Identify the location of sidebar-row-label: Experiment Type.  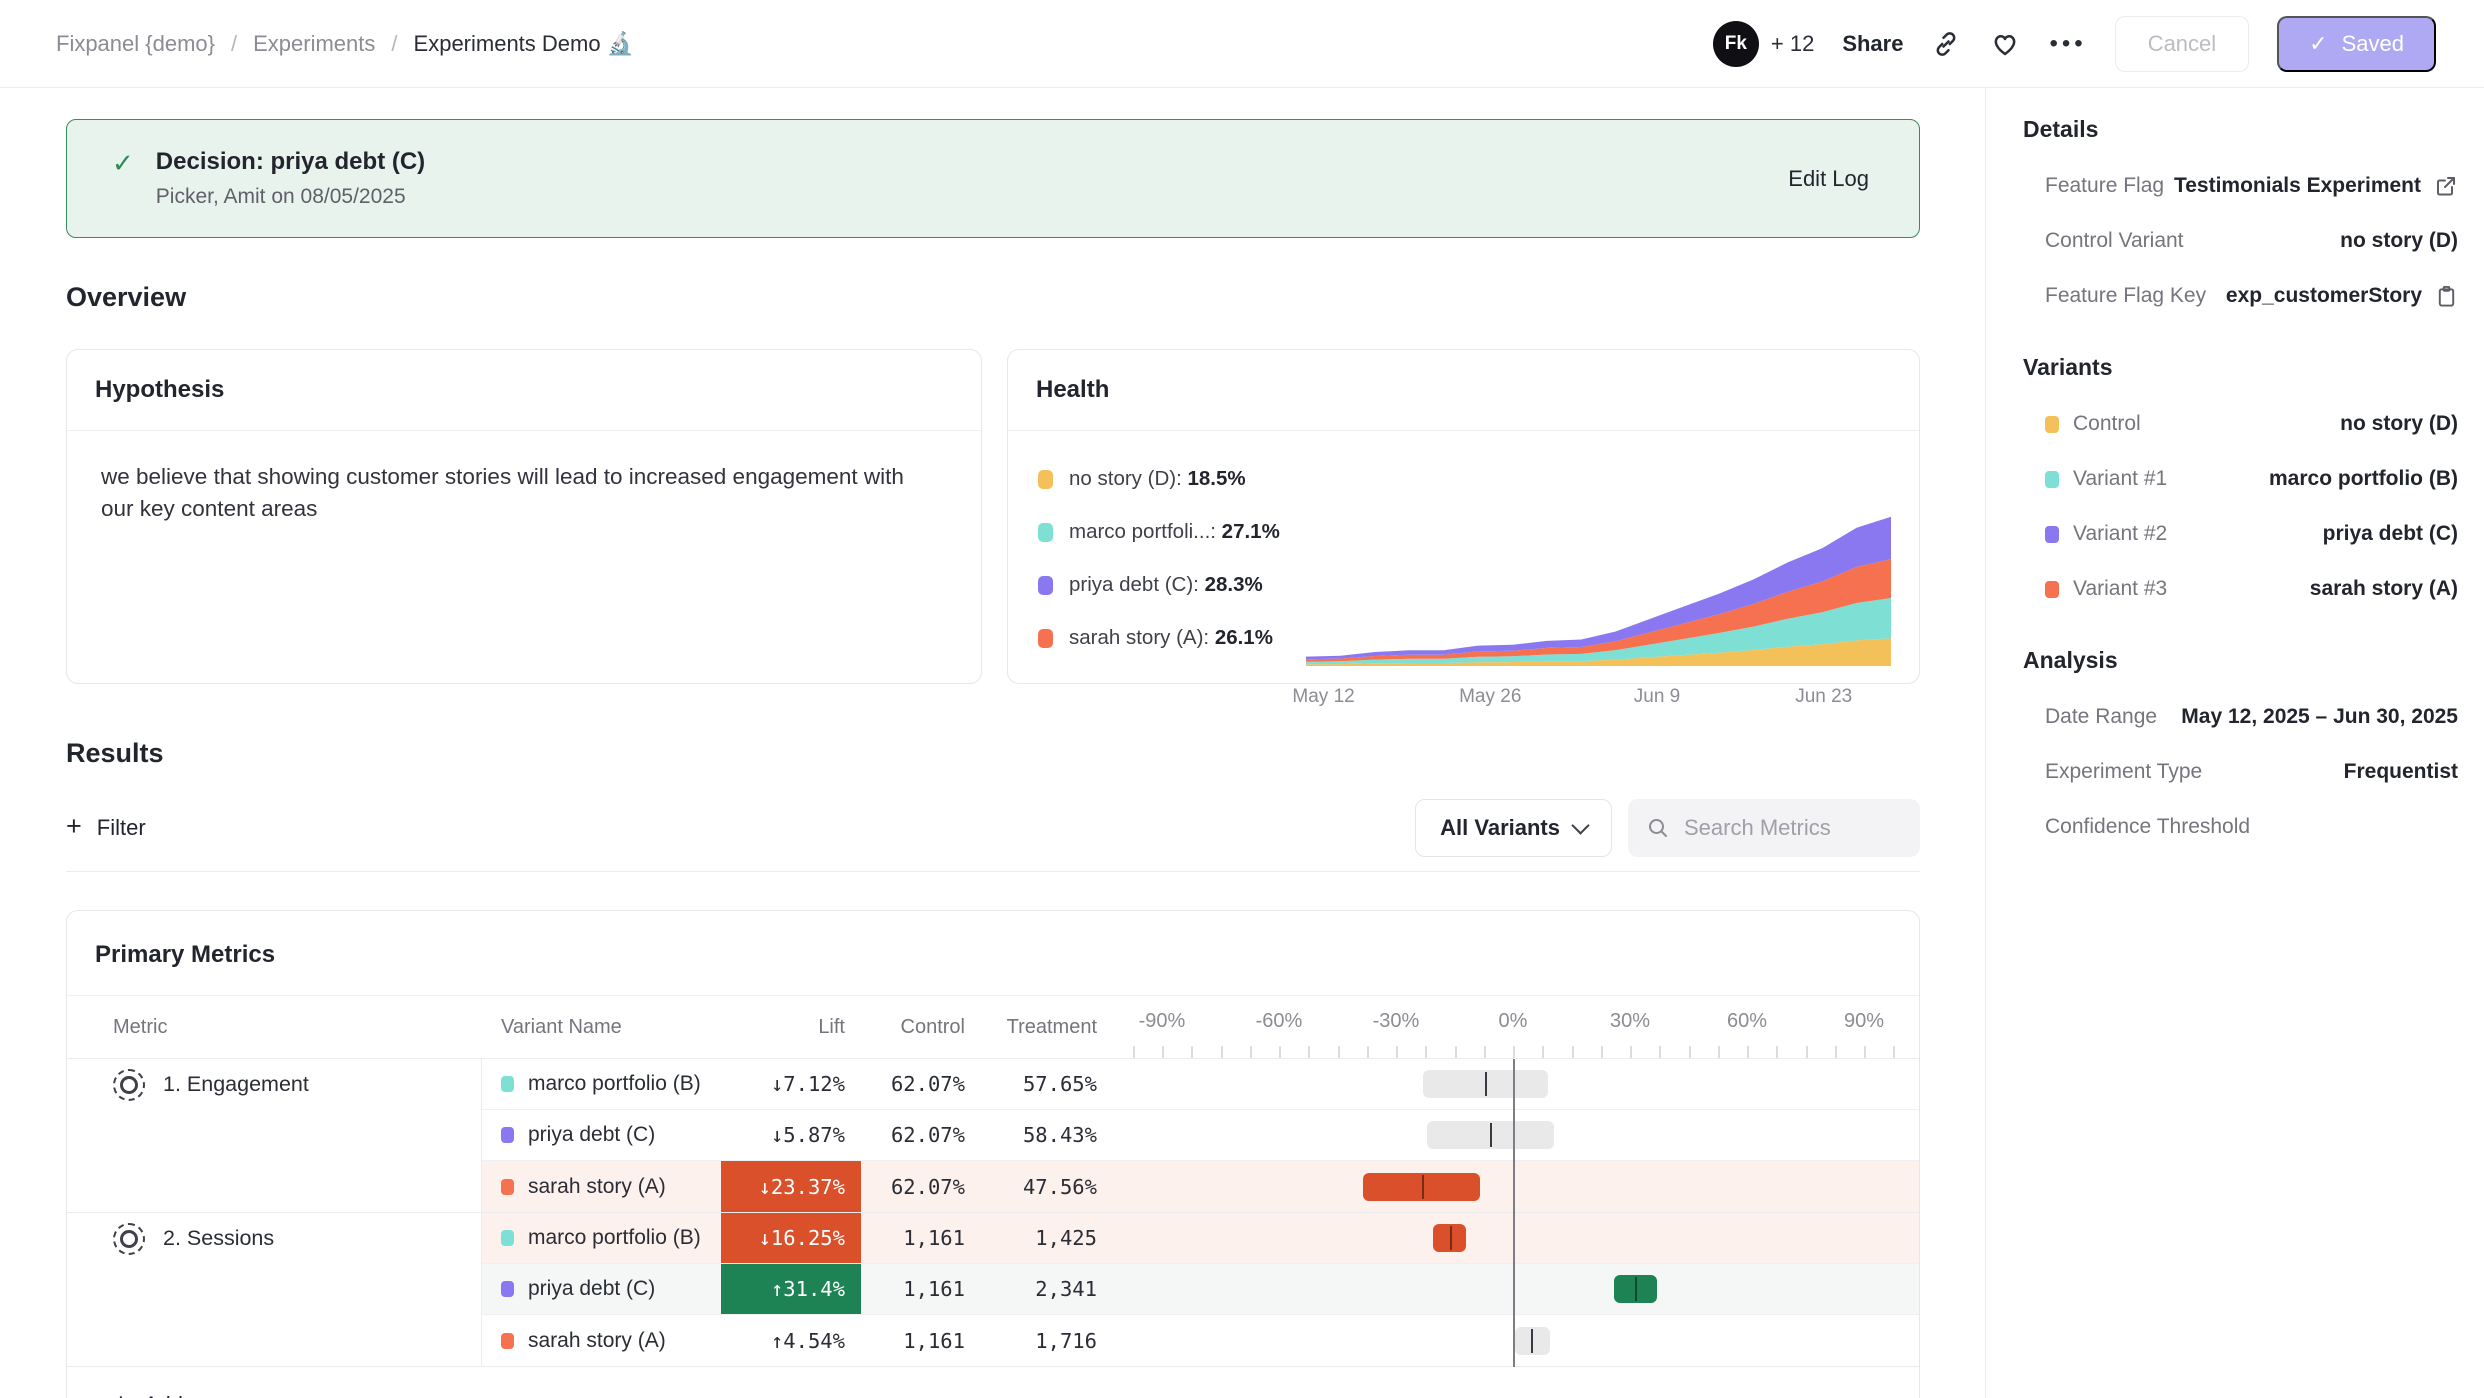
(2124, 771).